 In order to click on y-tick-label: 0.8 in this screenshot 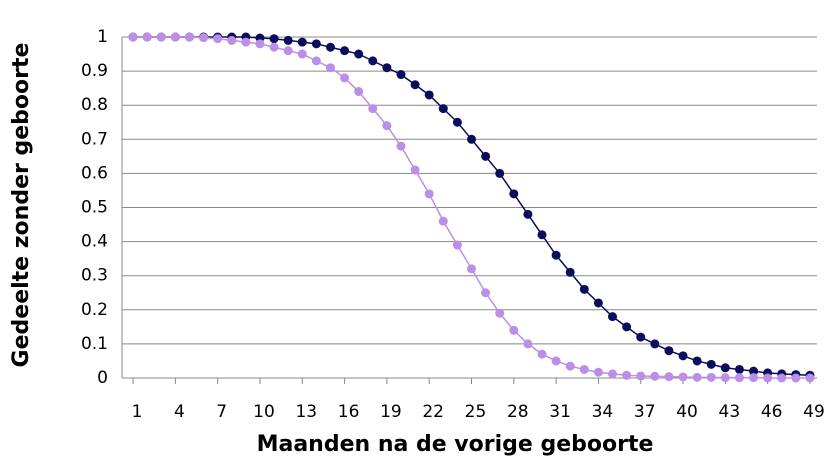, I will do `click(94, 105)`.